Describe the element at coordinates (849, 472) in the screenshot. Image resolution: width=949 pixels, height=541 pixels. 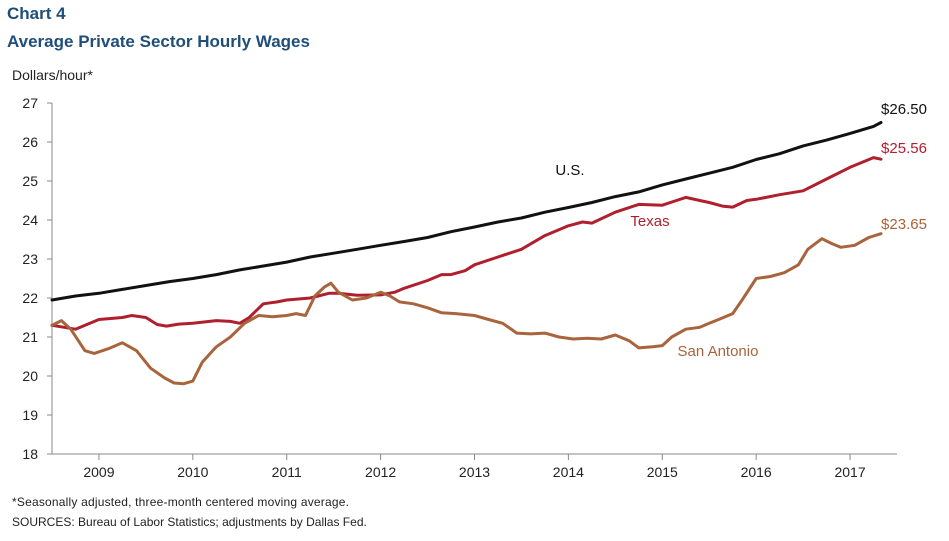
I see `x-tick-label: 2017` at that location.